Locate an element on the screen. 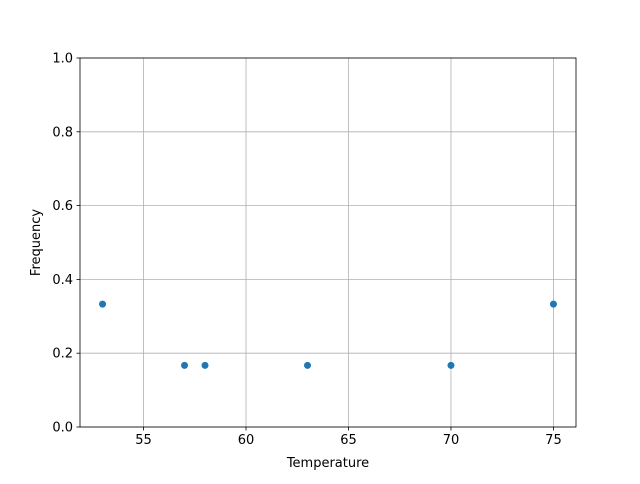  x-axis-ticks: 55 60 65 70 75 is located at coordinates (348, 437).